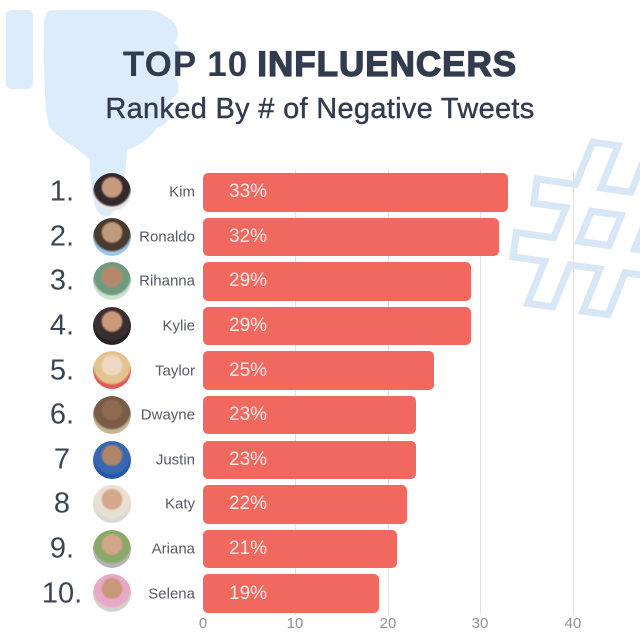  I want to click on bar: 22%, so click(305, 504).